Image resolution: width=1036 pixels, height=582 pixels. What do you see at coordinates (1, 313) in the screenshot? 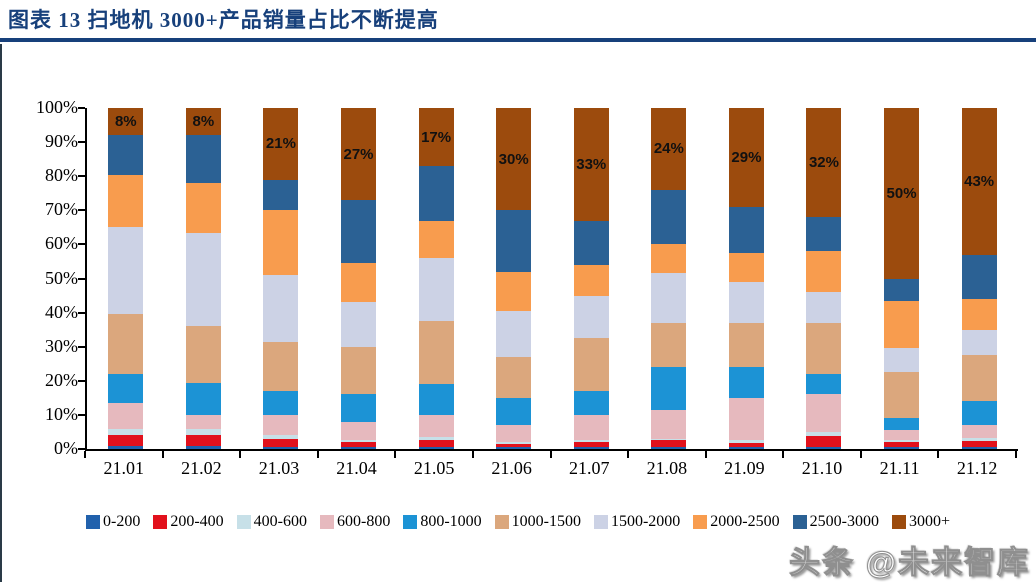
I see `left-border` at bounding box center [1, 313].